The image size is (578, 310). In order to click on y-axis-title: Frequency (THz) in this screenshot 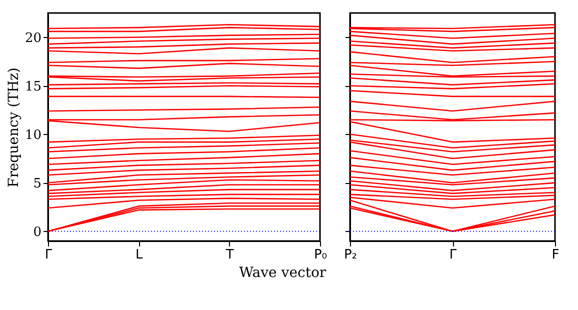, I will do `click(14, 127)`.